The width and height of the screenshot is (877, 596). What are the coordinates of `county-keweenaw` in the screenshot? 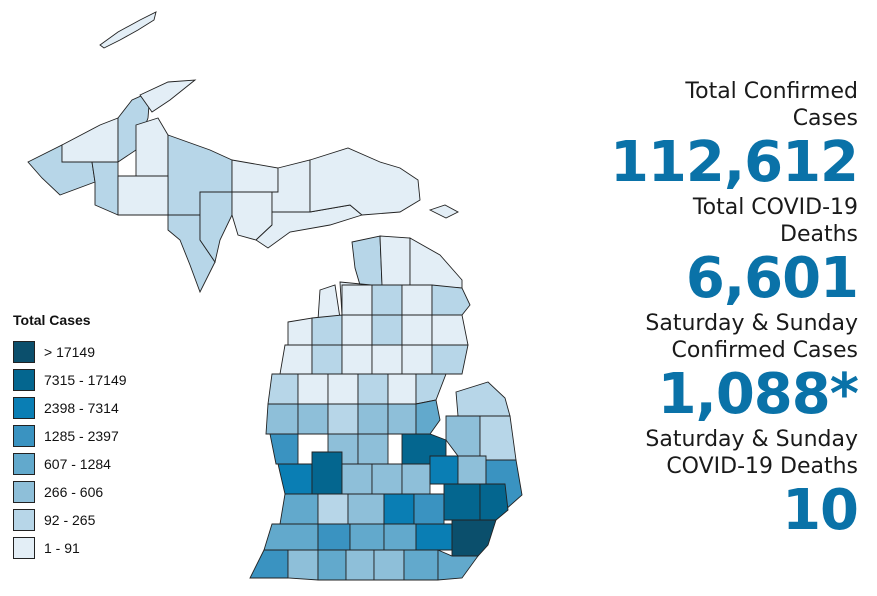 It's located at (168, 96).